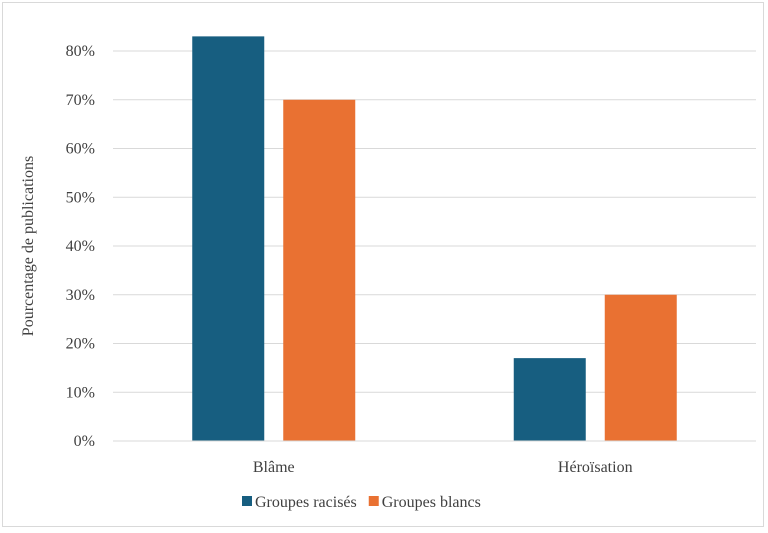 The width and height of the screenshot is (768, 533). I want to click on legend-label: Groupes racisés, so click(306, 502).